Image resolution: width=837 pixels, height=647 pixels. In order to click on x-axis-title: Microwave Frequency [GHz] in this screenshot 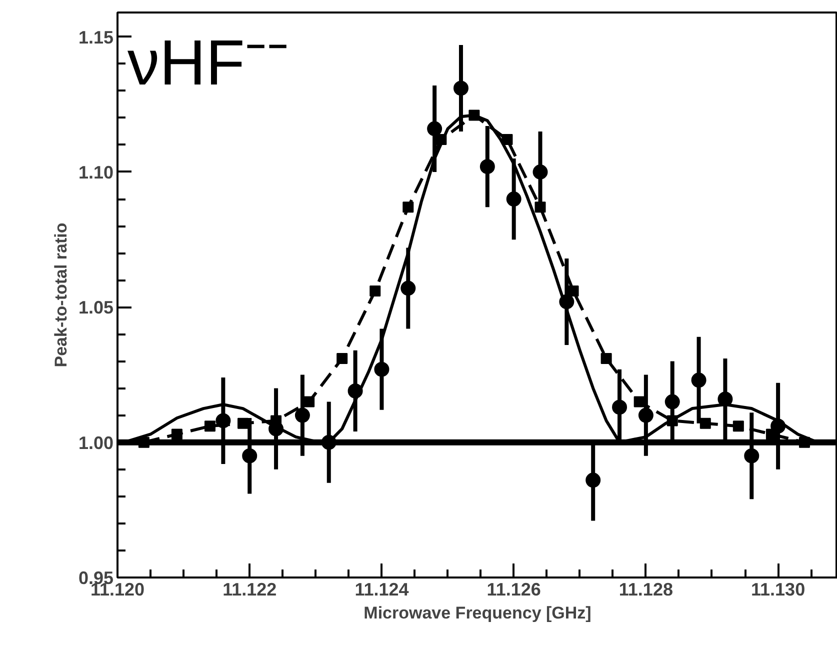, I will do `click(478, 613)`.